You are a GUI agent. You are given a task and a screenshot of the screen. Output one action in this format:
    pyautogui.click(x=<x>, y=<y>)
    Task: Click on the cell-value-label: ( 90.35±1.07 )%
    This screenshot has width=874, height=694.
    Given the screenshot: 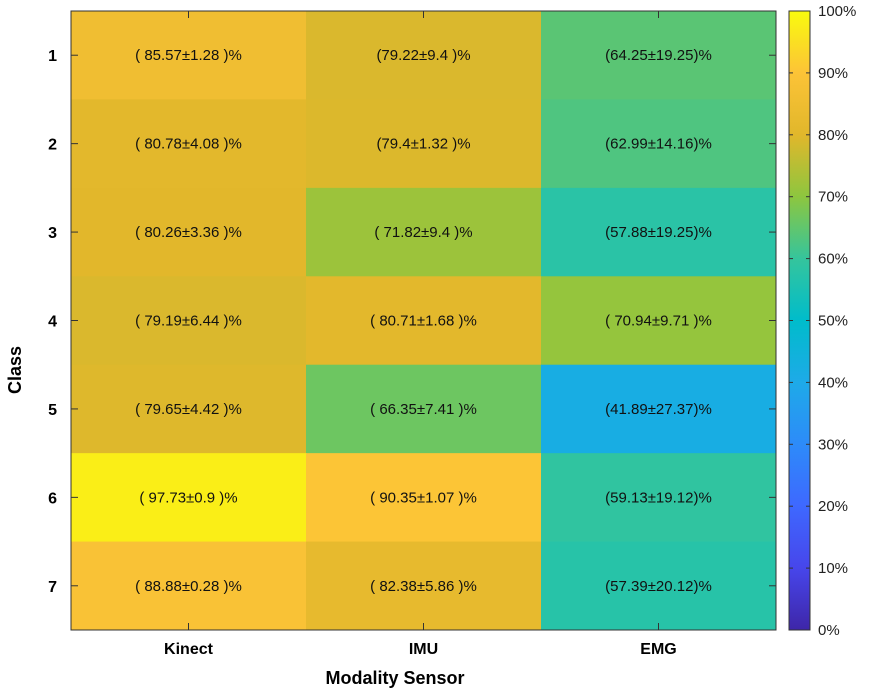 What is the action you would take?
    pyautogui.click(x=423, y=497)
    